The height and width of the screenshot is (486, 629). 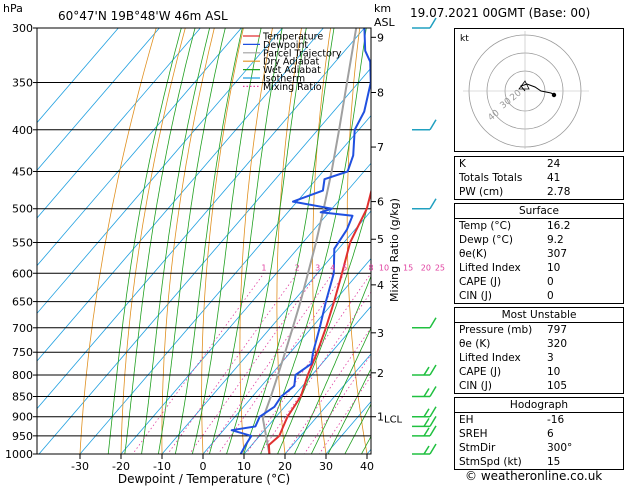 I want to click on surface-row-value: 10, so click(x=554, y=268).